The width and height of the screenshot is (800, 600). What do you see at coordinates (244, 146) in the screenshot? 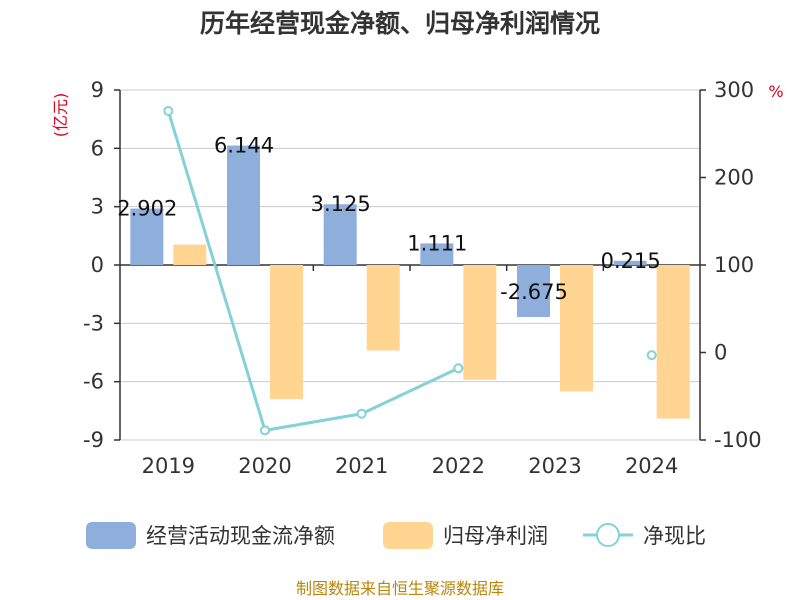
I see `data-label-cash-flow: 6.144` at bounding box center [244, 146].